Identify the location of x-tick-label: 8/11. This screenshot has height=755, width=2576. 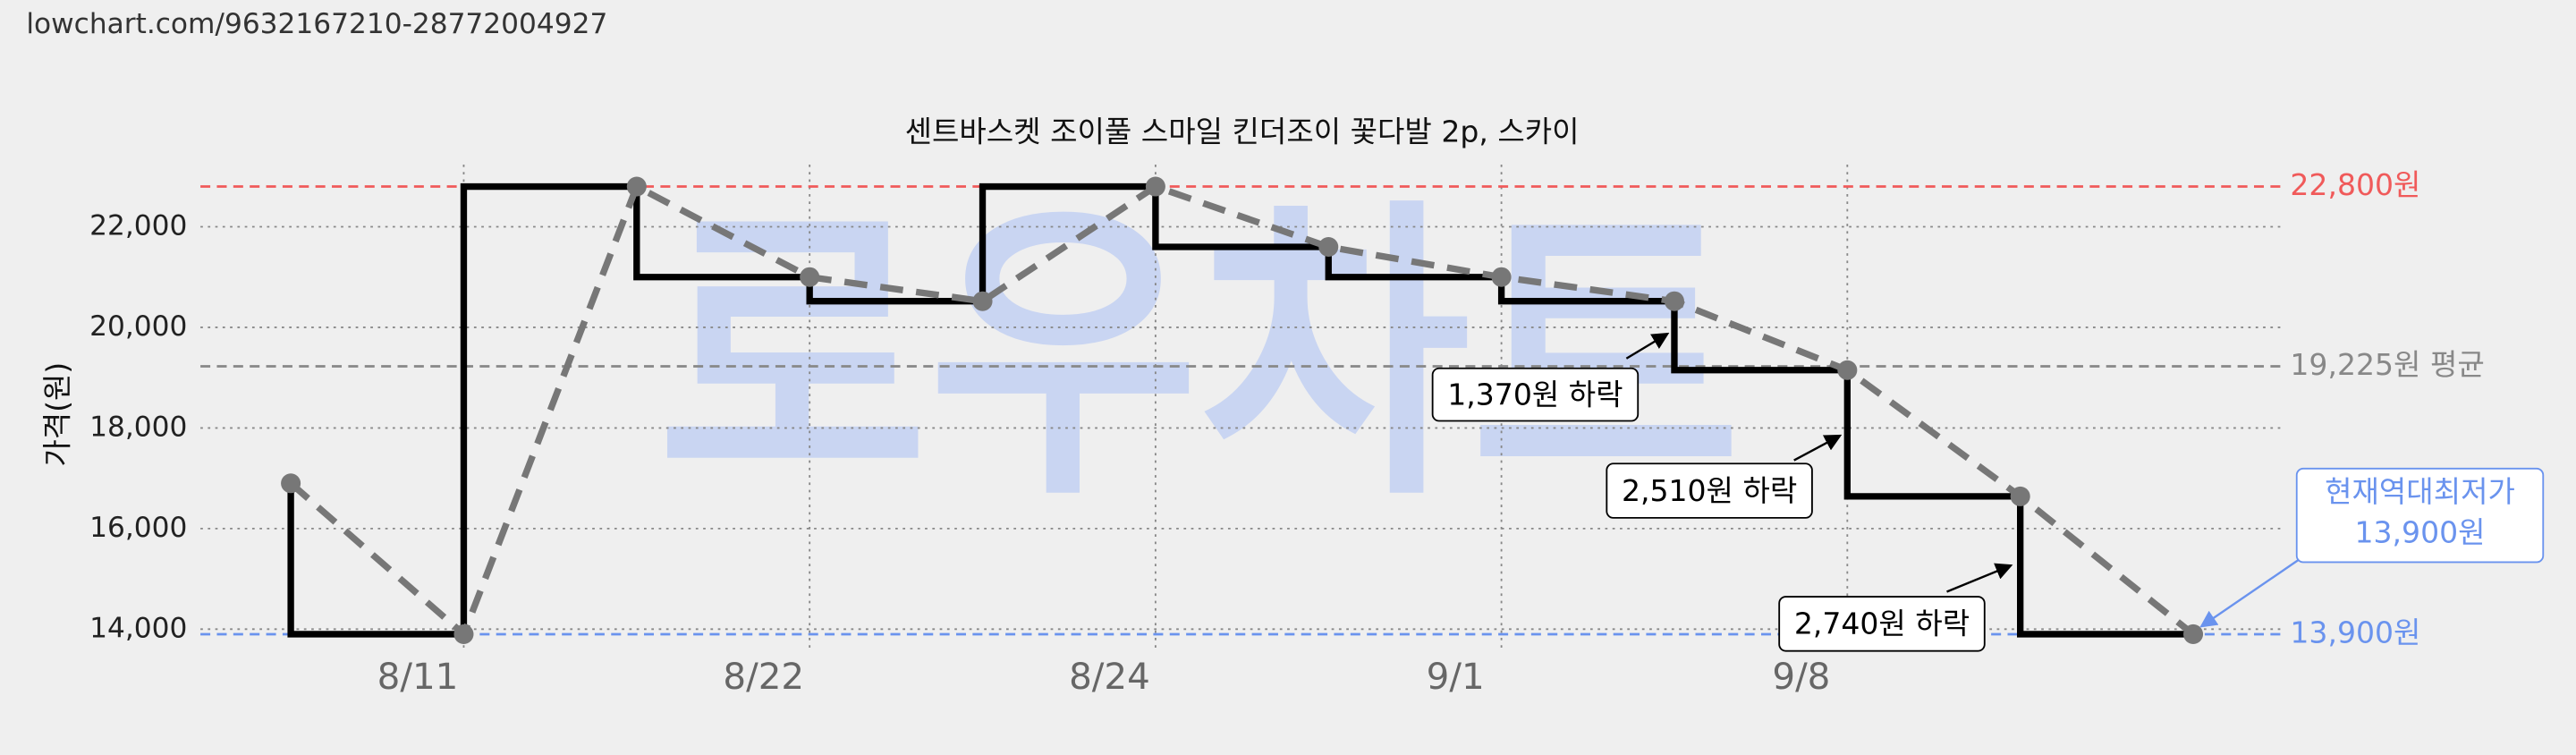
(418, 676).